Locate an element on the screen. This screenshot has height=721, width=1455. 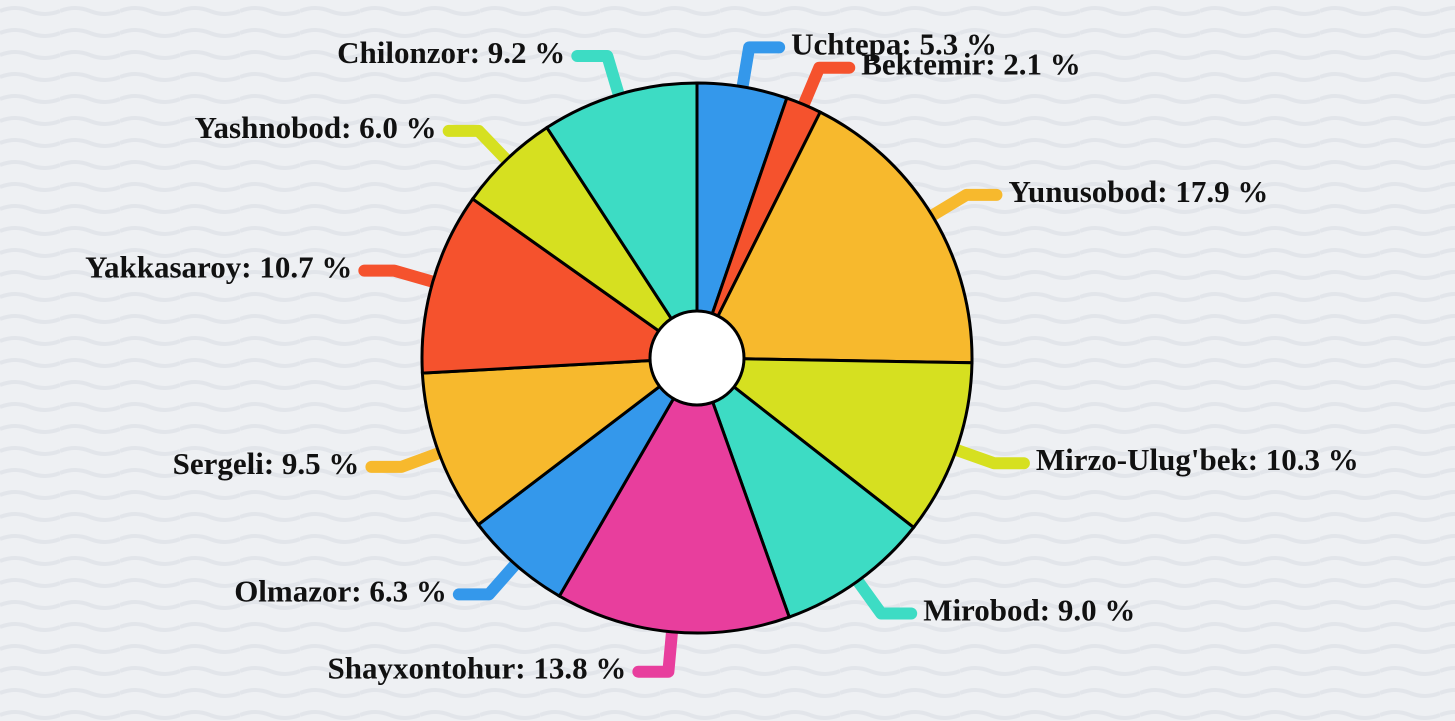
slice-label: Yunusobod: 17.9 % is located at coordinates (1138, 191).